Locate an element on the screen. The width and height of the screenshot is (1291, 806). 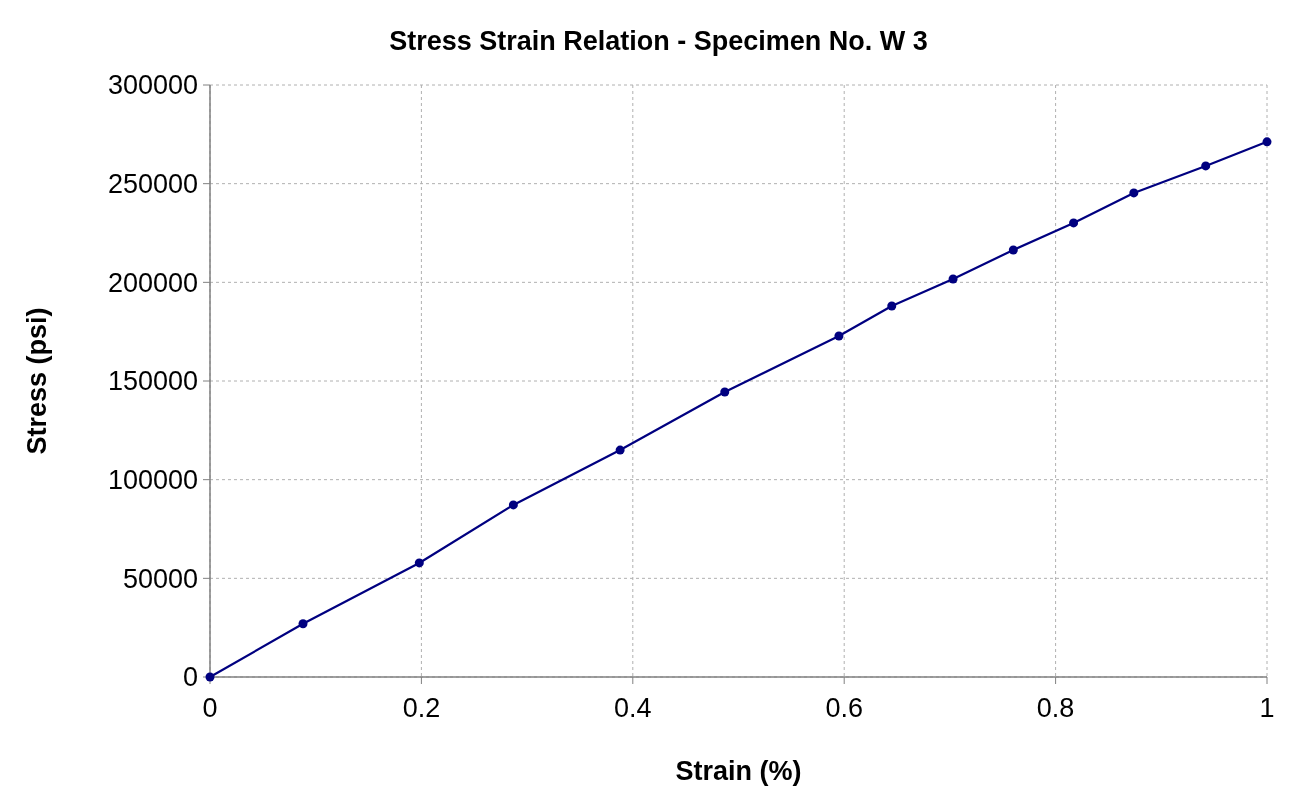
x-tick-label: 0.6 is located at coordinates (844, 708).